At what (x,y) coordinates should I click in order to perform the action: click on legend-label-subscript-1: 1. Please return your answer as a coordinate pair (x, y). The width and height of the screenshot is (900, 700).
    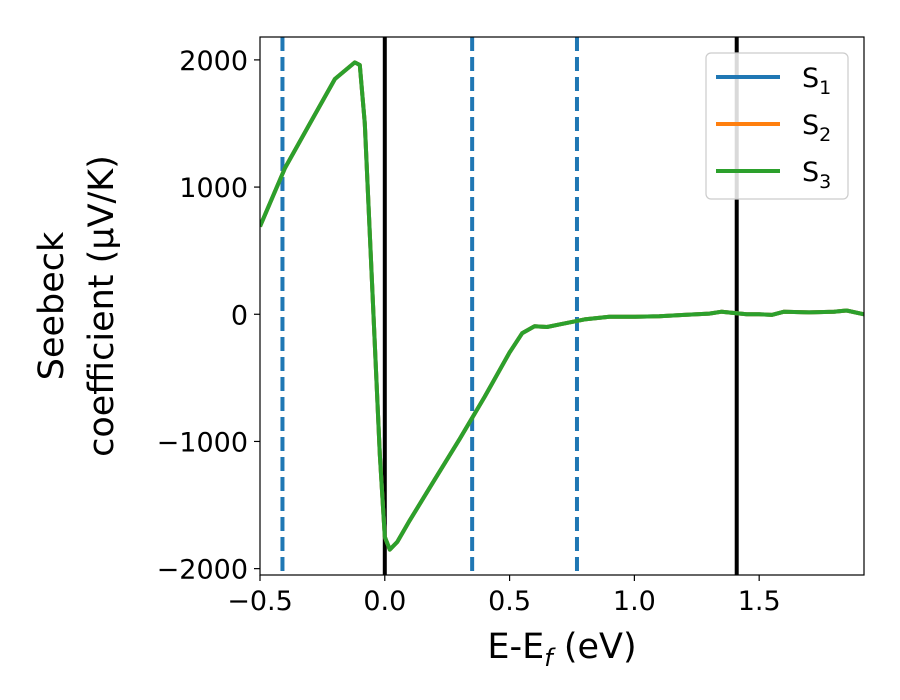
    Looking at the image, I should click on (825, 88).